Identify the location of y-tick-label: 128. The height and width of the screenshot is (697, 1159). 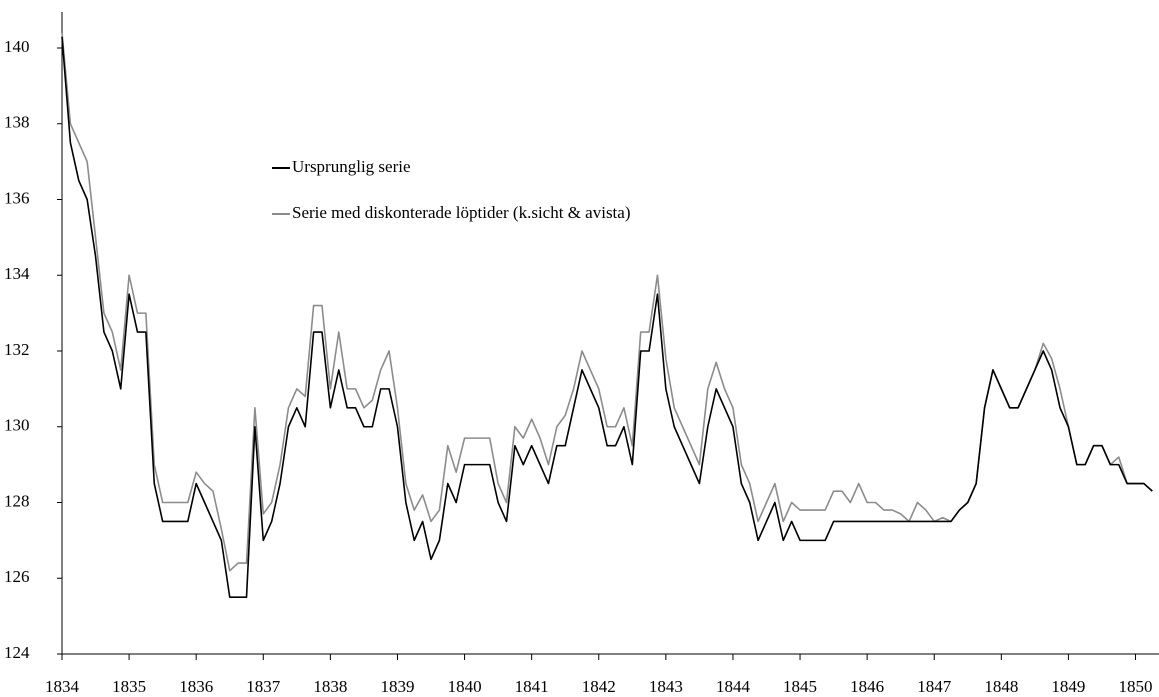
(17, 500).